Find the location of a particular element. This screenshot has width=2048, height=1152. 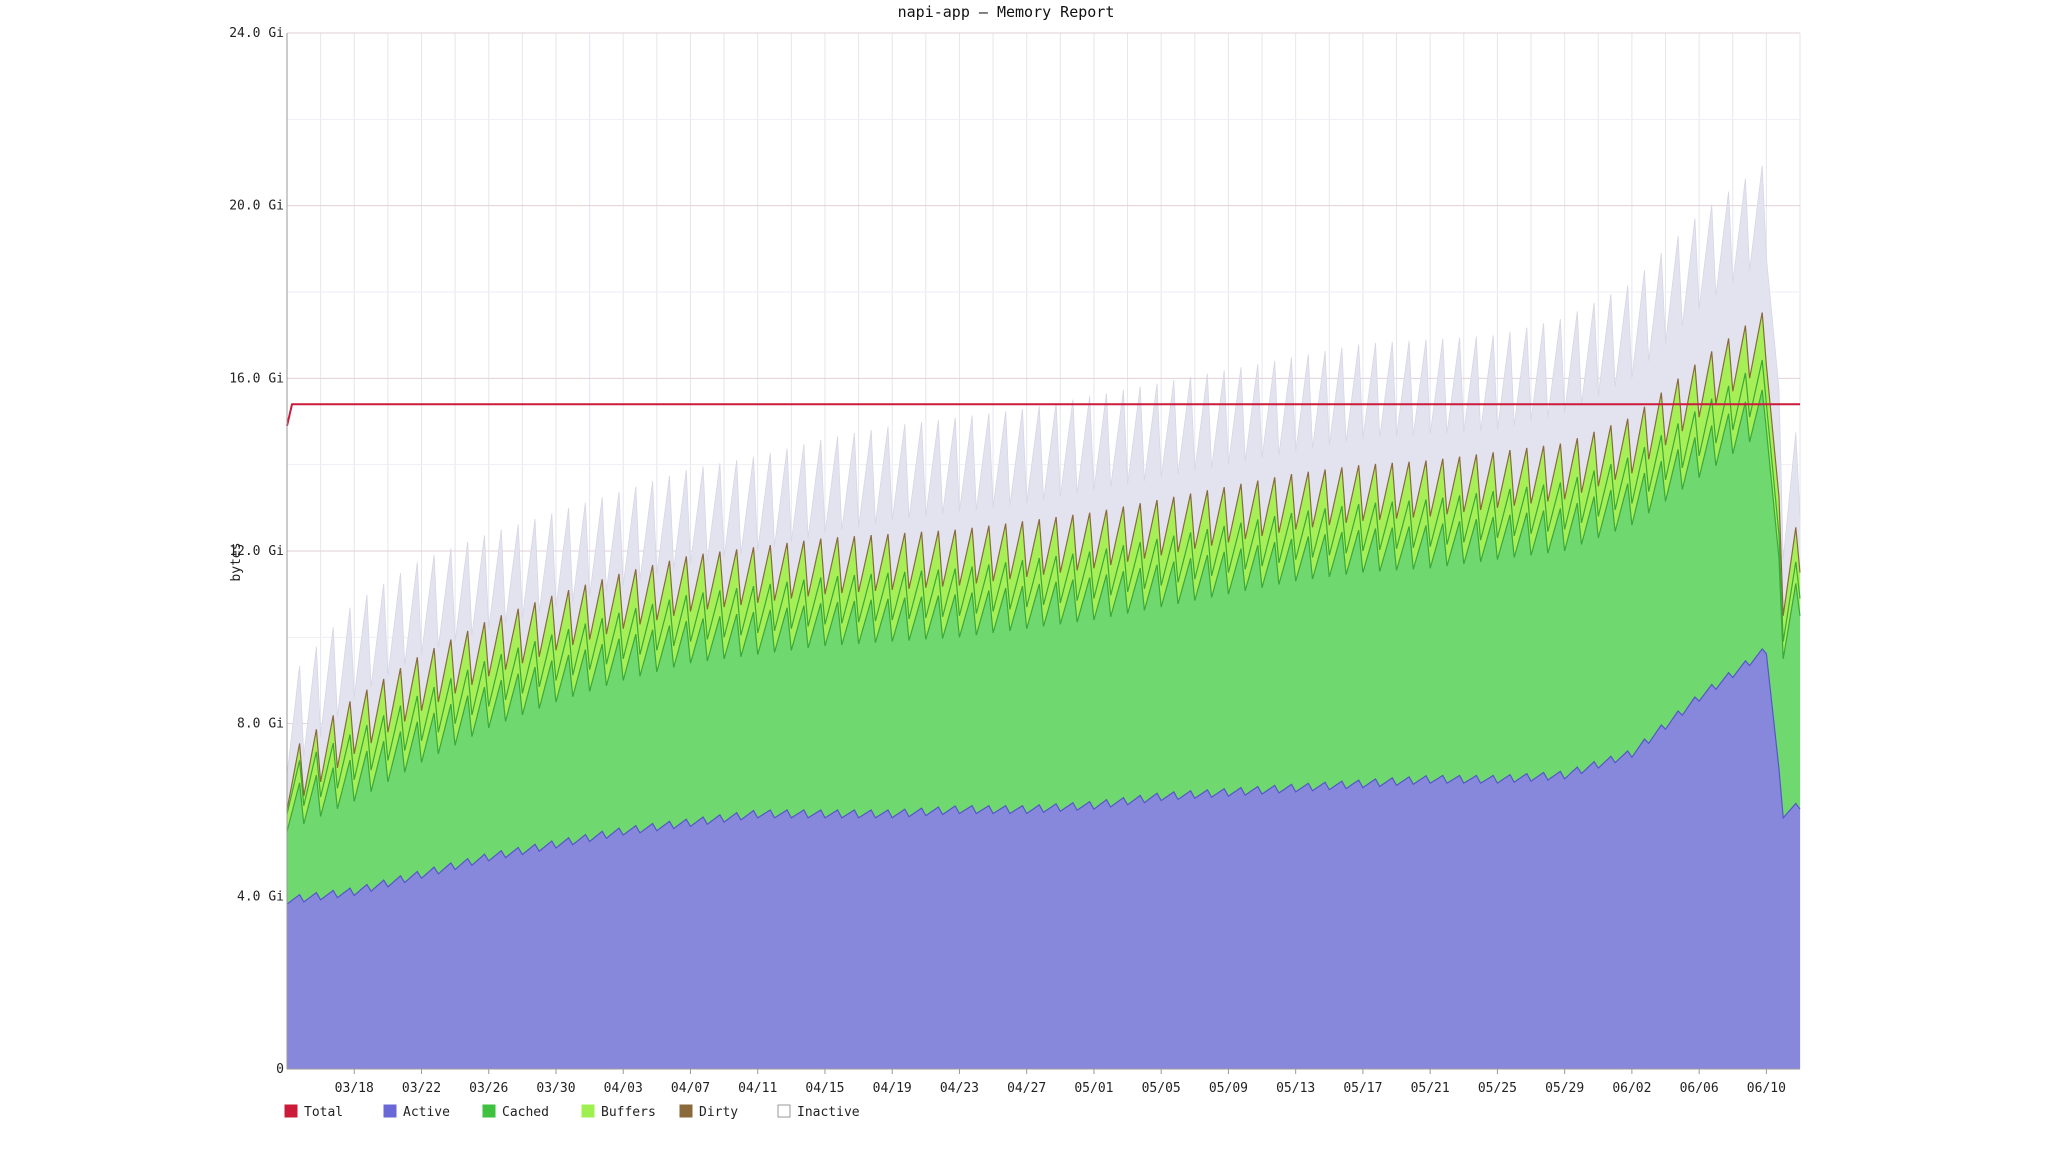

x-tick-label: 05/29 is located at coordinates (1564, 1088).